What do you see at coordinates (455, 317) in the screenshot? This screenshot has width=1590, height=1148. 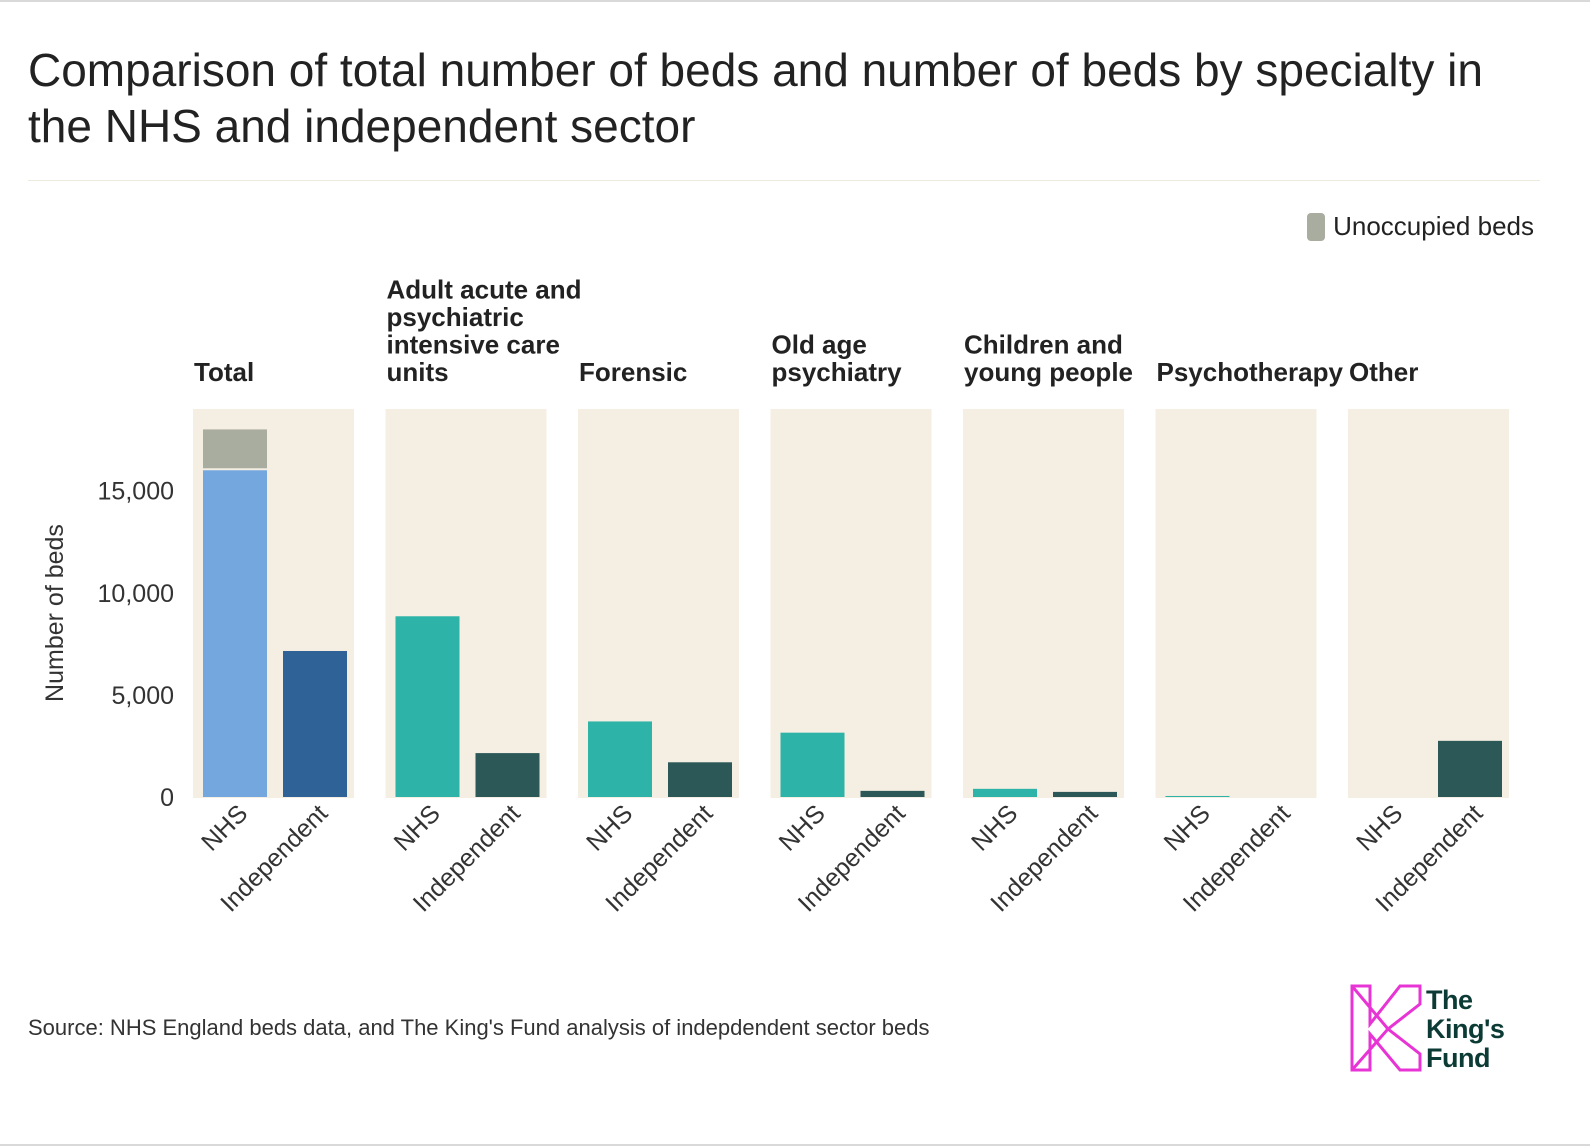 I see `panel-title: psychiatric` at bounding box center [455, 317].